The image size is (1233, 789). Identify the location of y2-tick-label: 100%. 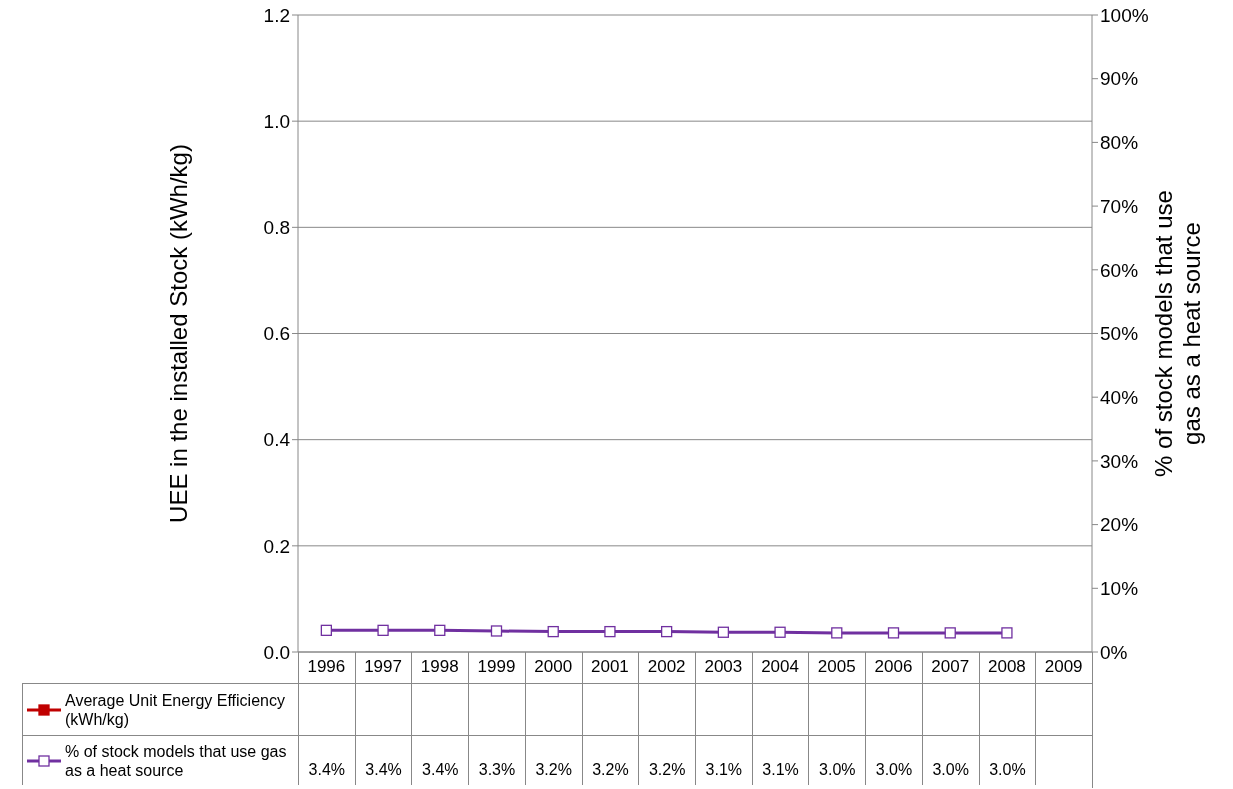
(1124, 15).